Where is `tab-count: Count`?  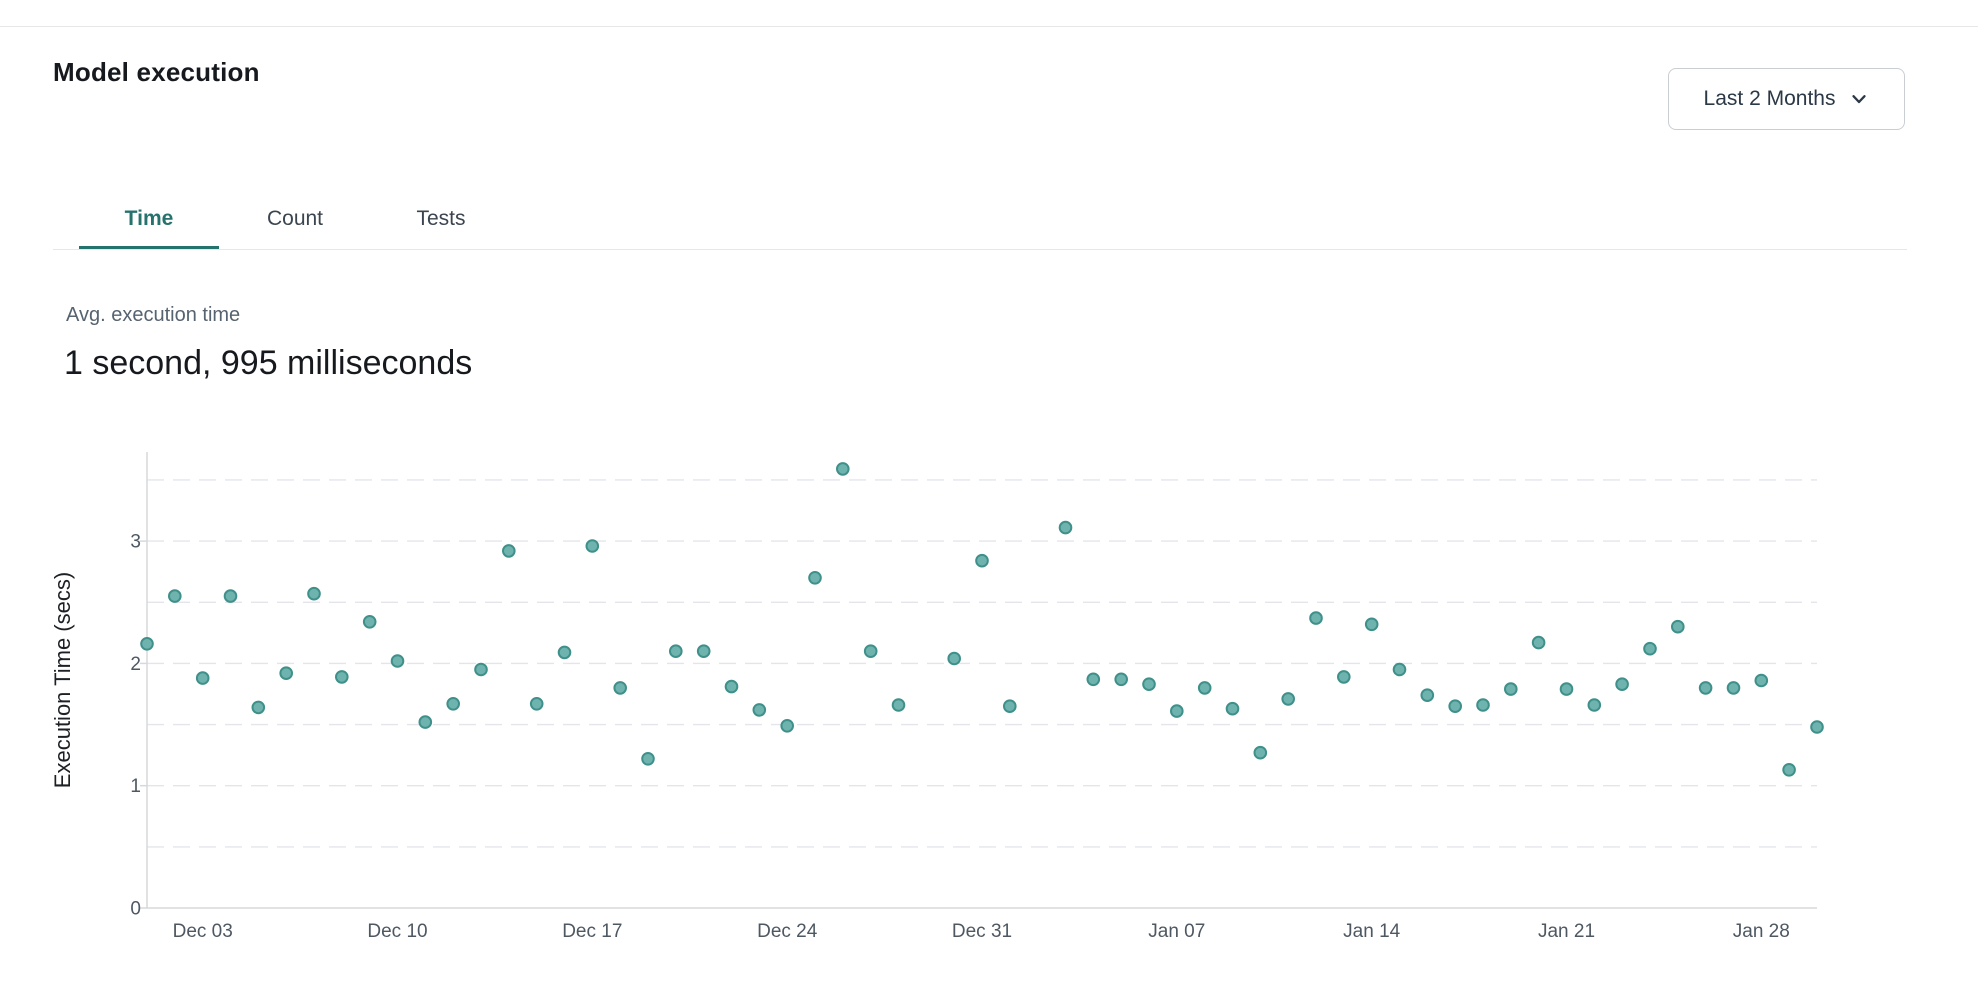
tab-count: Count is located at coordinates (295, 218).